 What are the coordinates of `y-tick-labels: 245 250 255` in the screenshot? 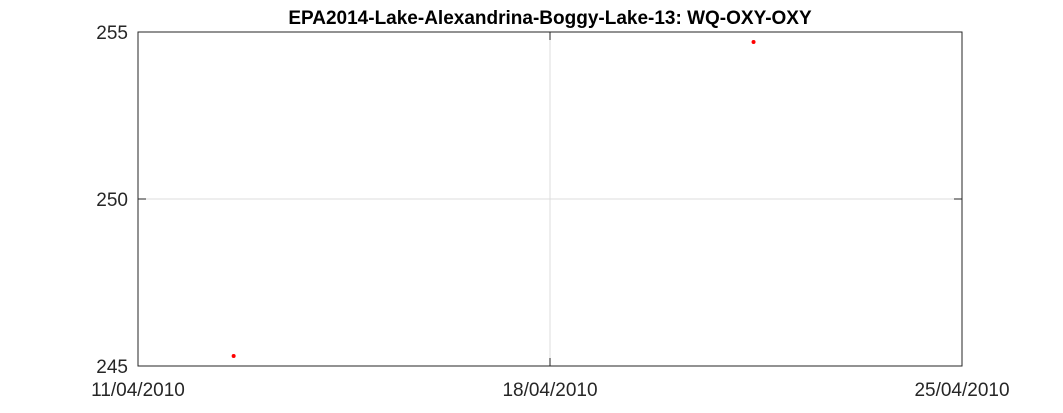 It's located at (112, 200).